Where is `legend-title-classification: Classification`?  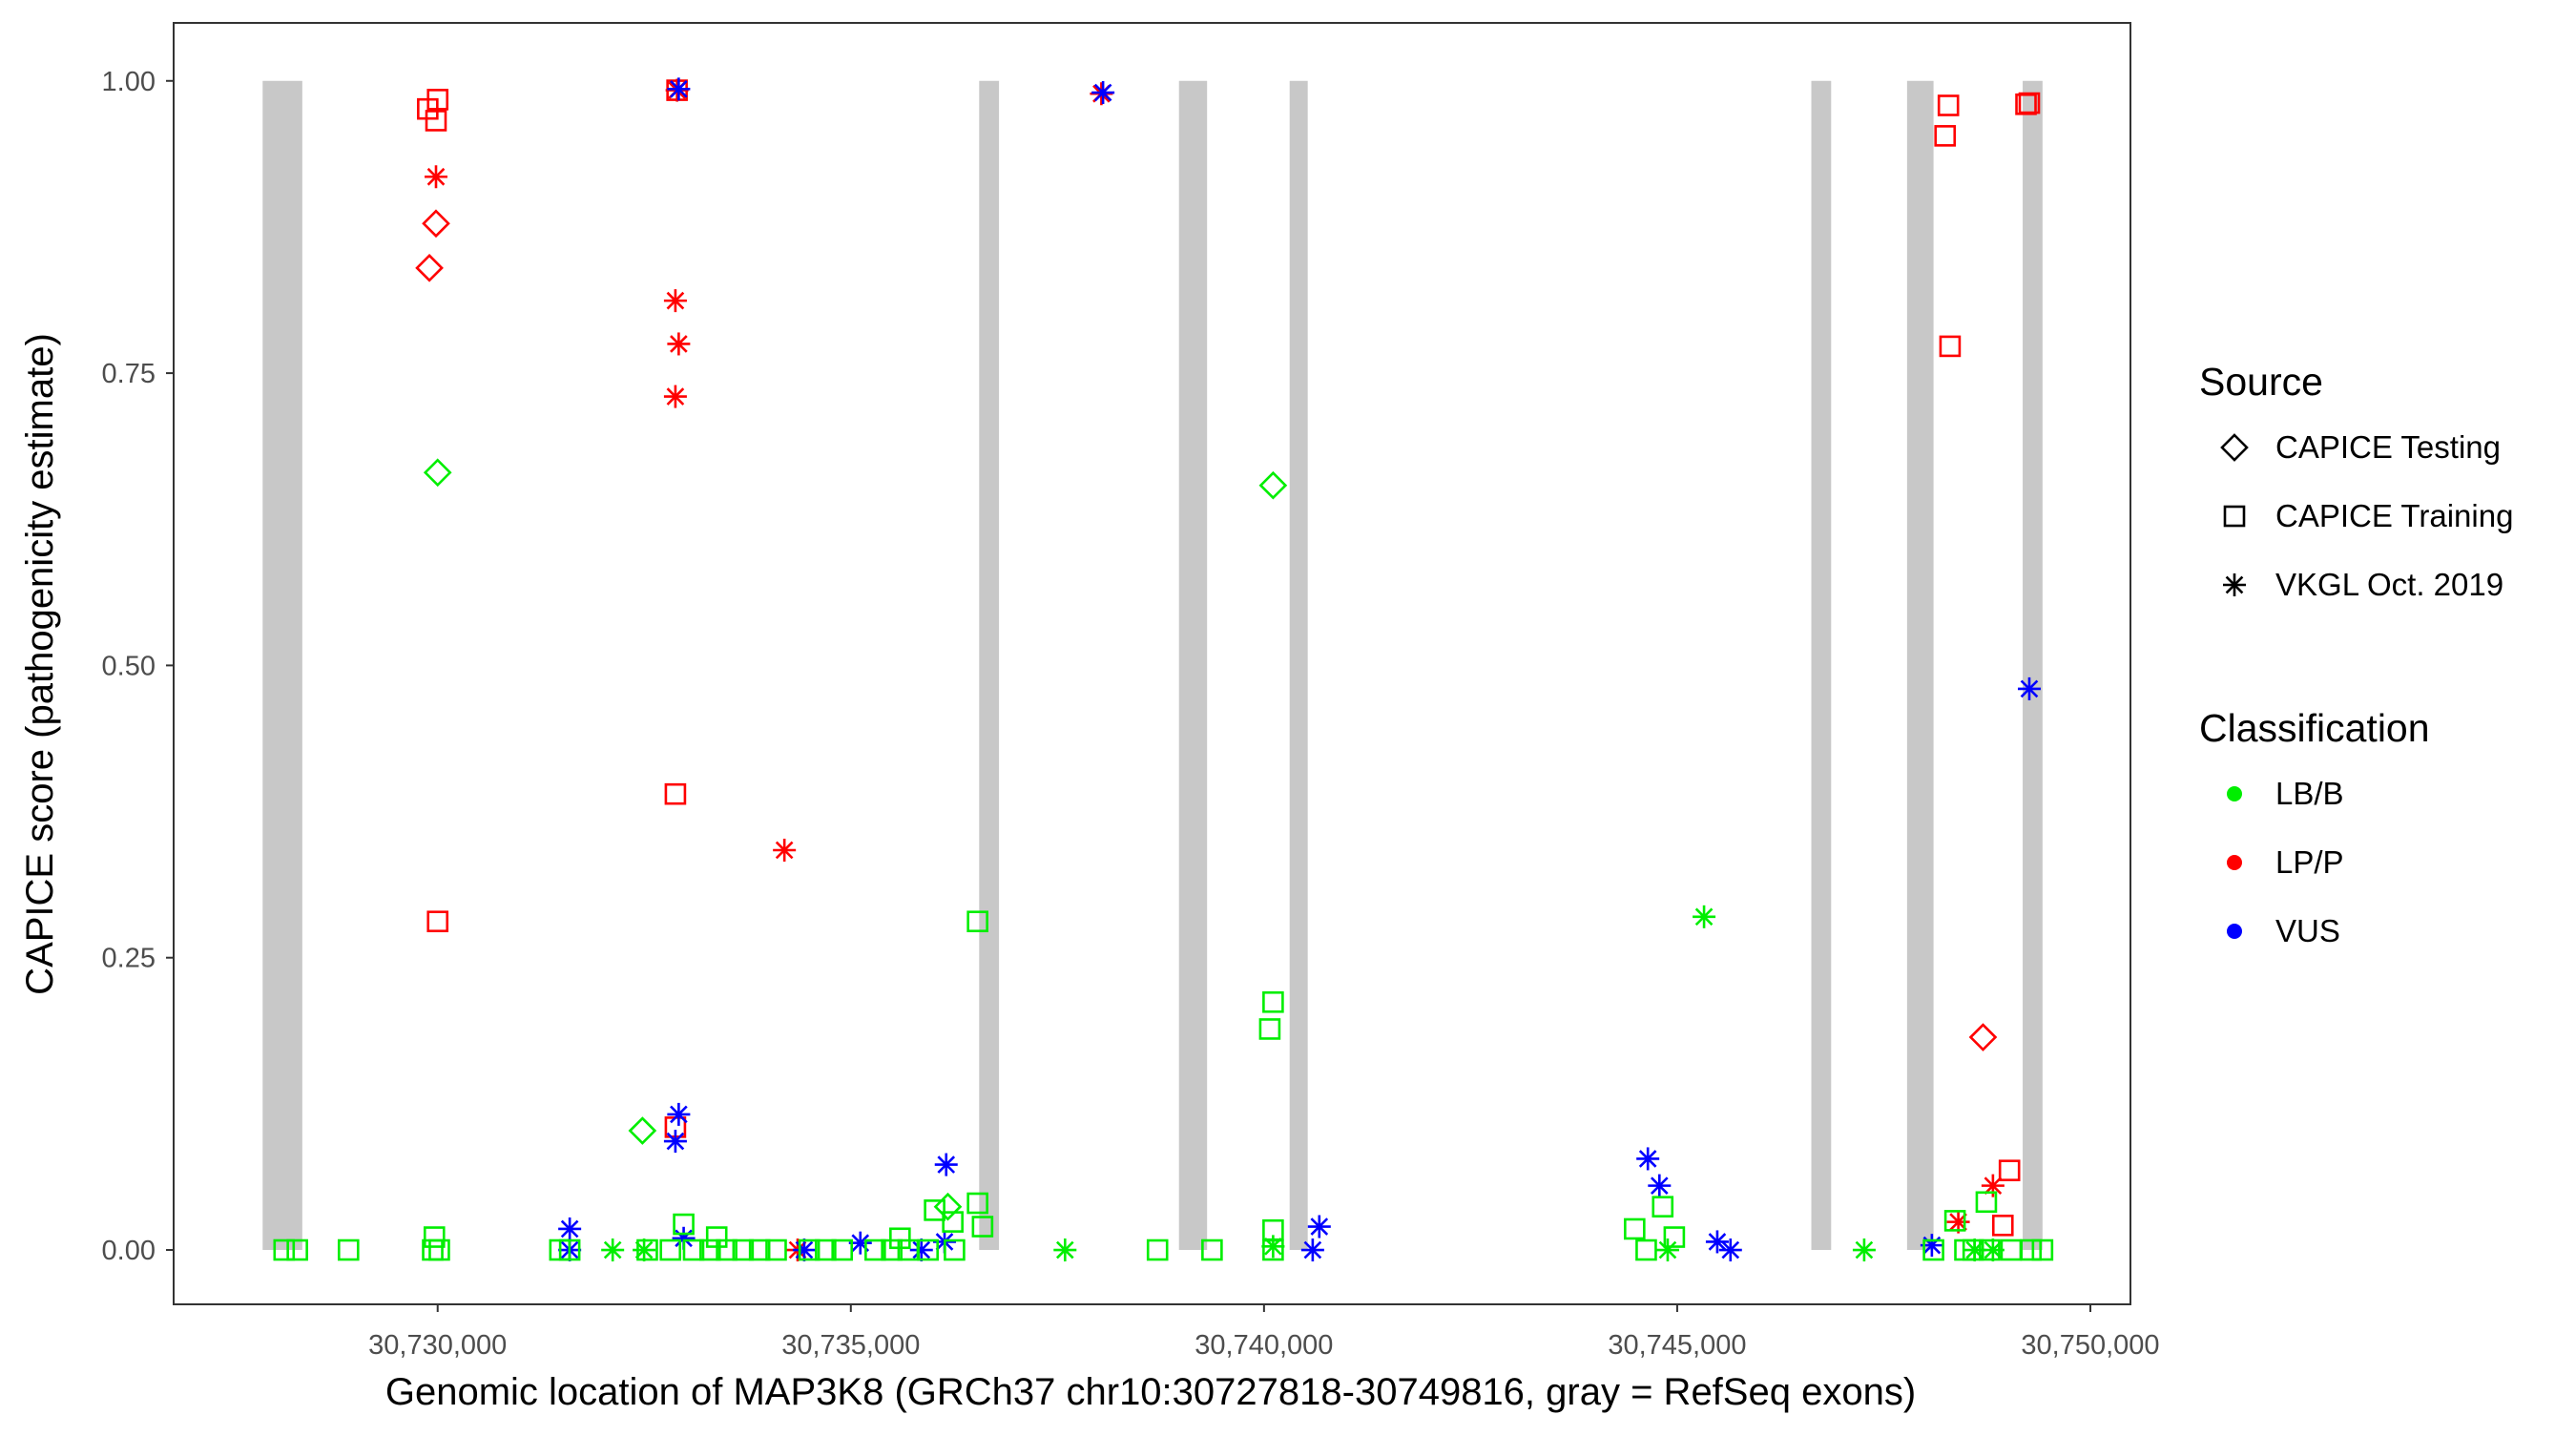
legend-title-classification: Classification is located at coordinates (2314, 728).